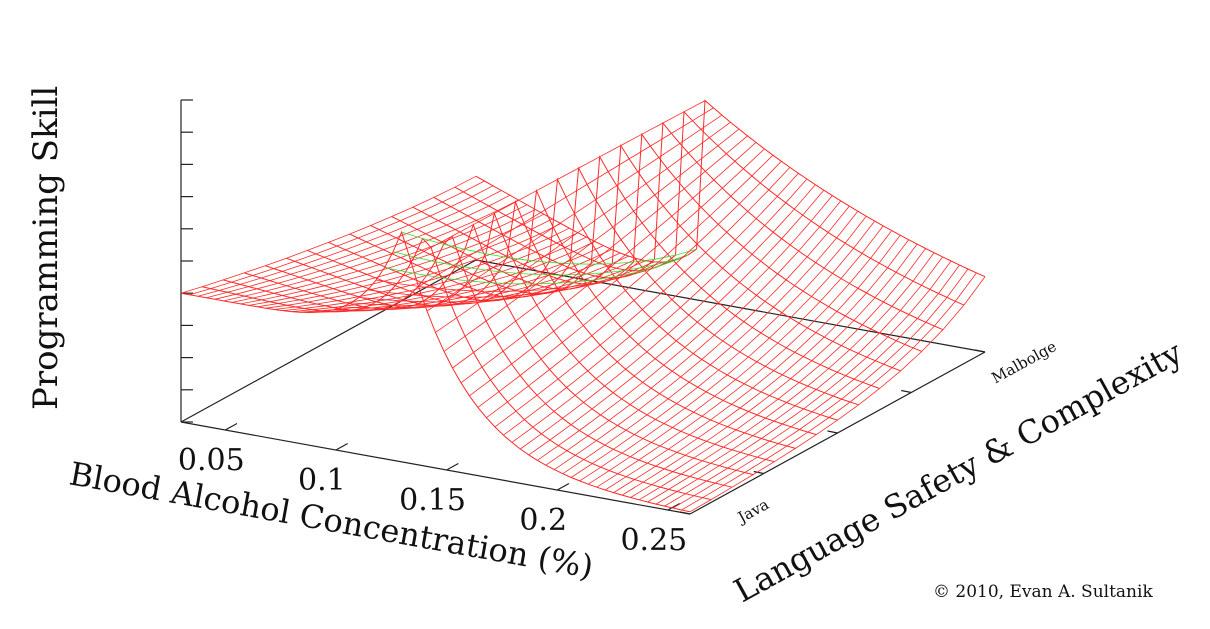 Image resolution: width=1210 pixels, height=629 pixels. I want to click on x-tick-label: 0.2, so click(543, 520).